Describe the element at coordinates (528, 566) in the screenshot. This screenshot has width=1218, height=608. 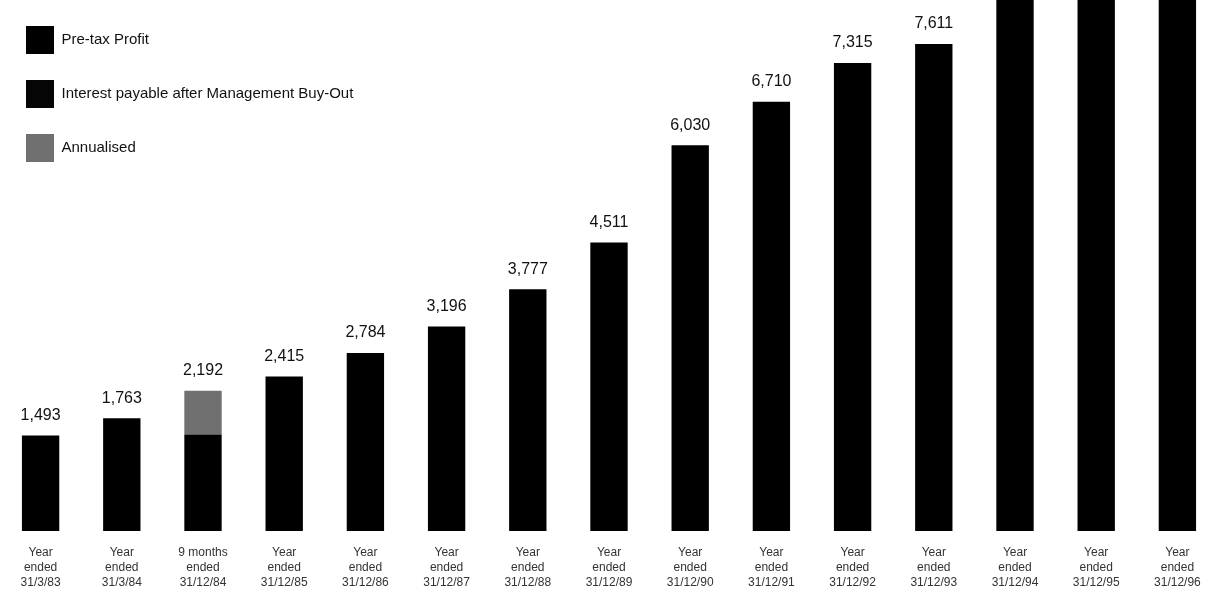
I see `x-tick-label: Year ended 31/12/88` at that location.